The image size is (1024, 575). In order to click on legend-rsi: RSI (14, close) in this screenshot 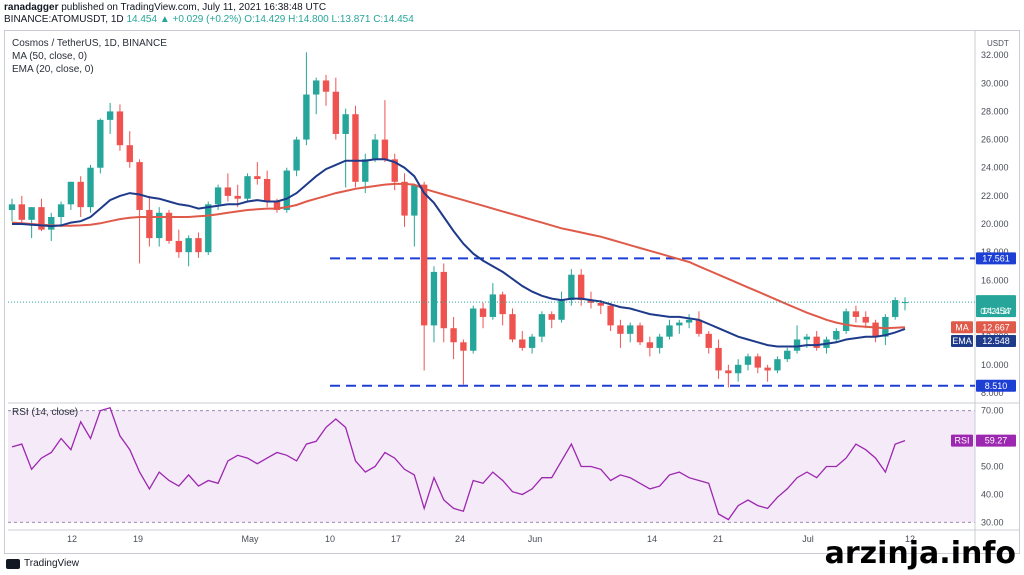, I will do `click(45, 412)`.